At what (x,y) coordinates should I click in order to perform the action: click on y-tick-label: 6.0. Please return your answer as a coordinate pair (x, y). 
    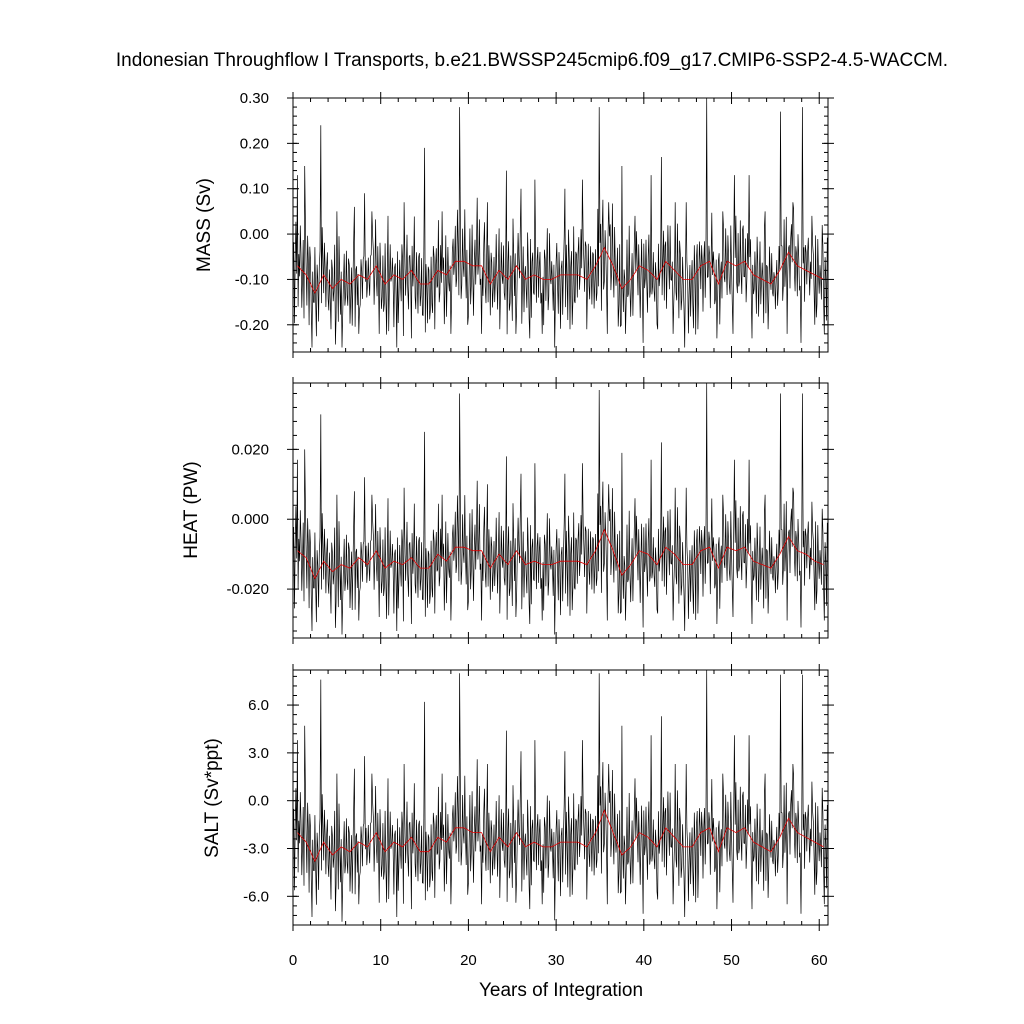
    Looking at the image, I should click on (258, 705).